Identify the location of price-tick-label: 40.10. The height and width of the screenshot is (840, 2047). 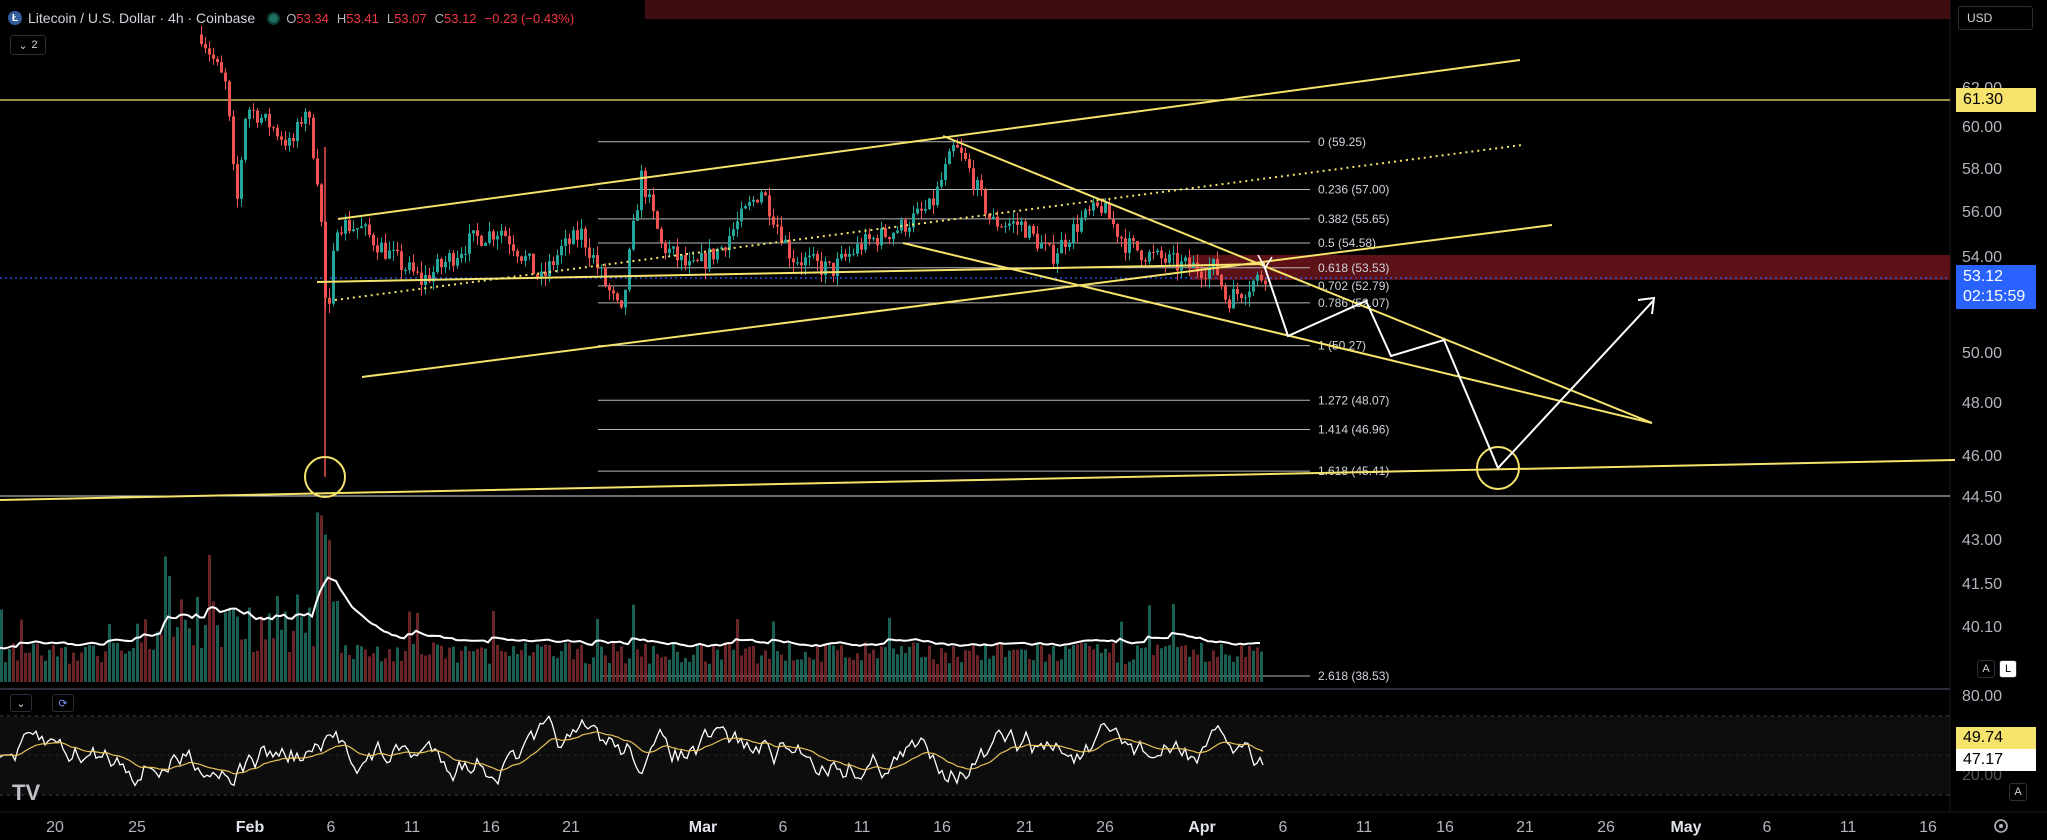
(1982, 627).